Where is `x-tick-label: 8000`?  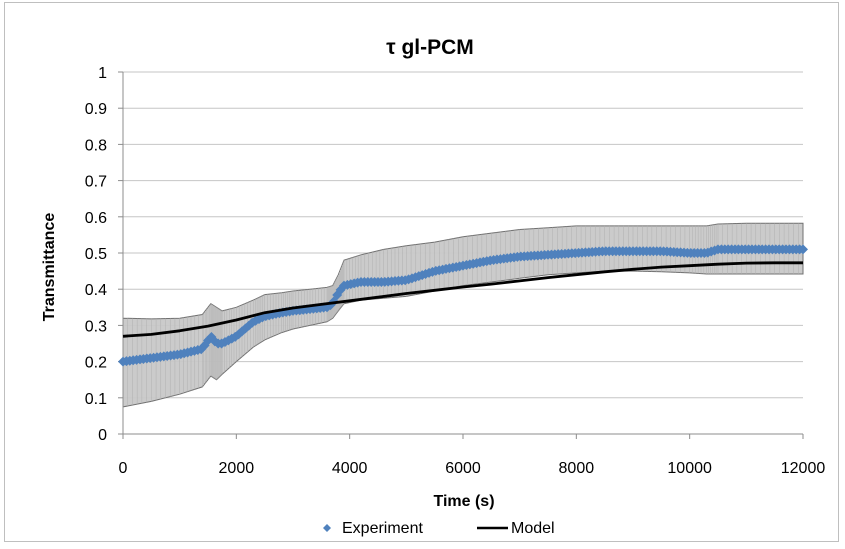 x-tick-label: 8000 is located at coordinates (577, 468).